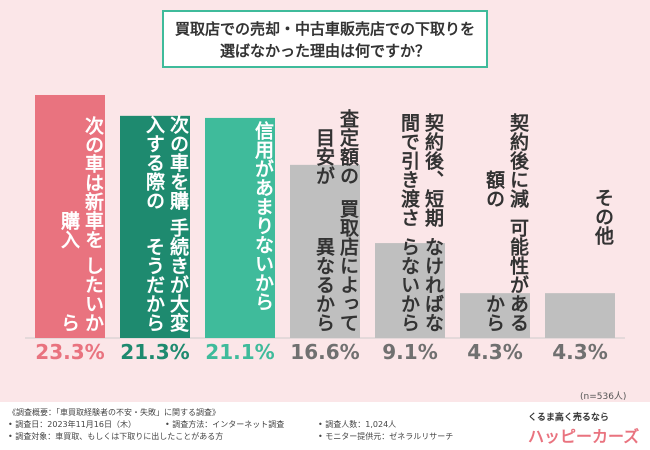  I want to click on category-label-line: 契約後、短期間で引き渡さ, so click(421, 169).